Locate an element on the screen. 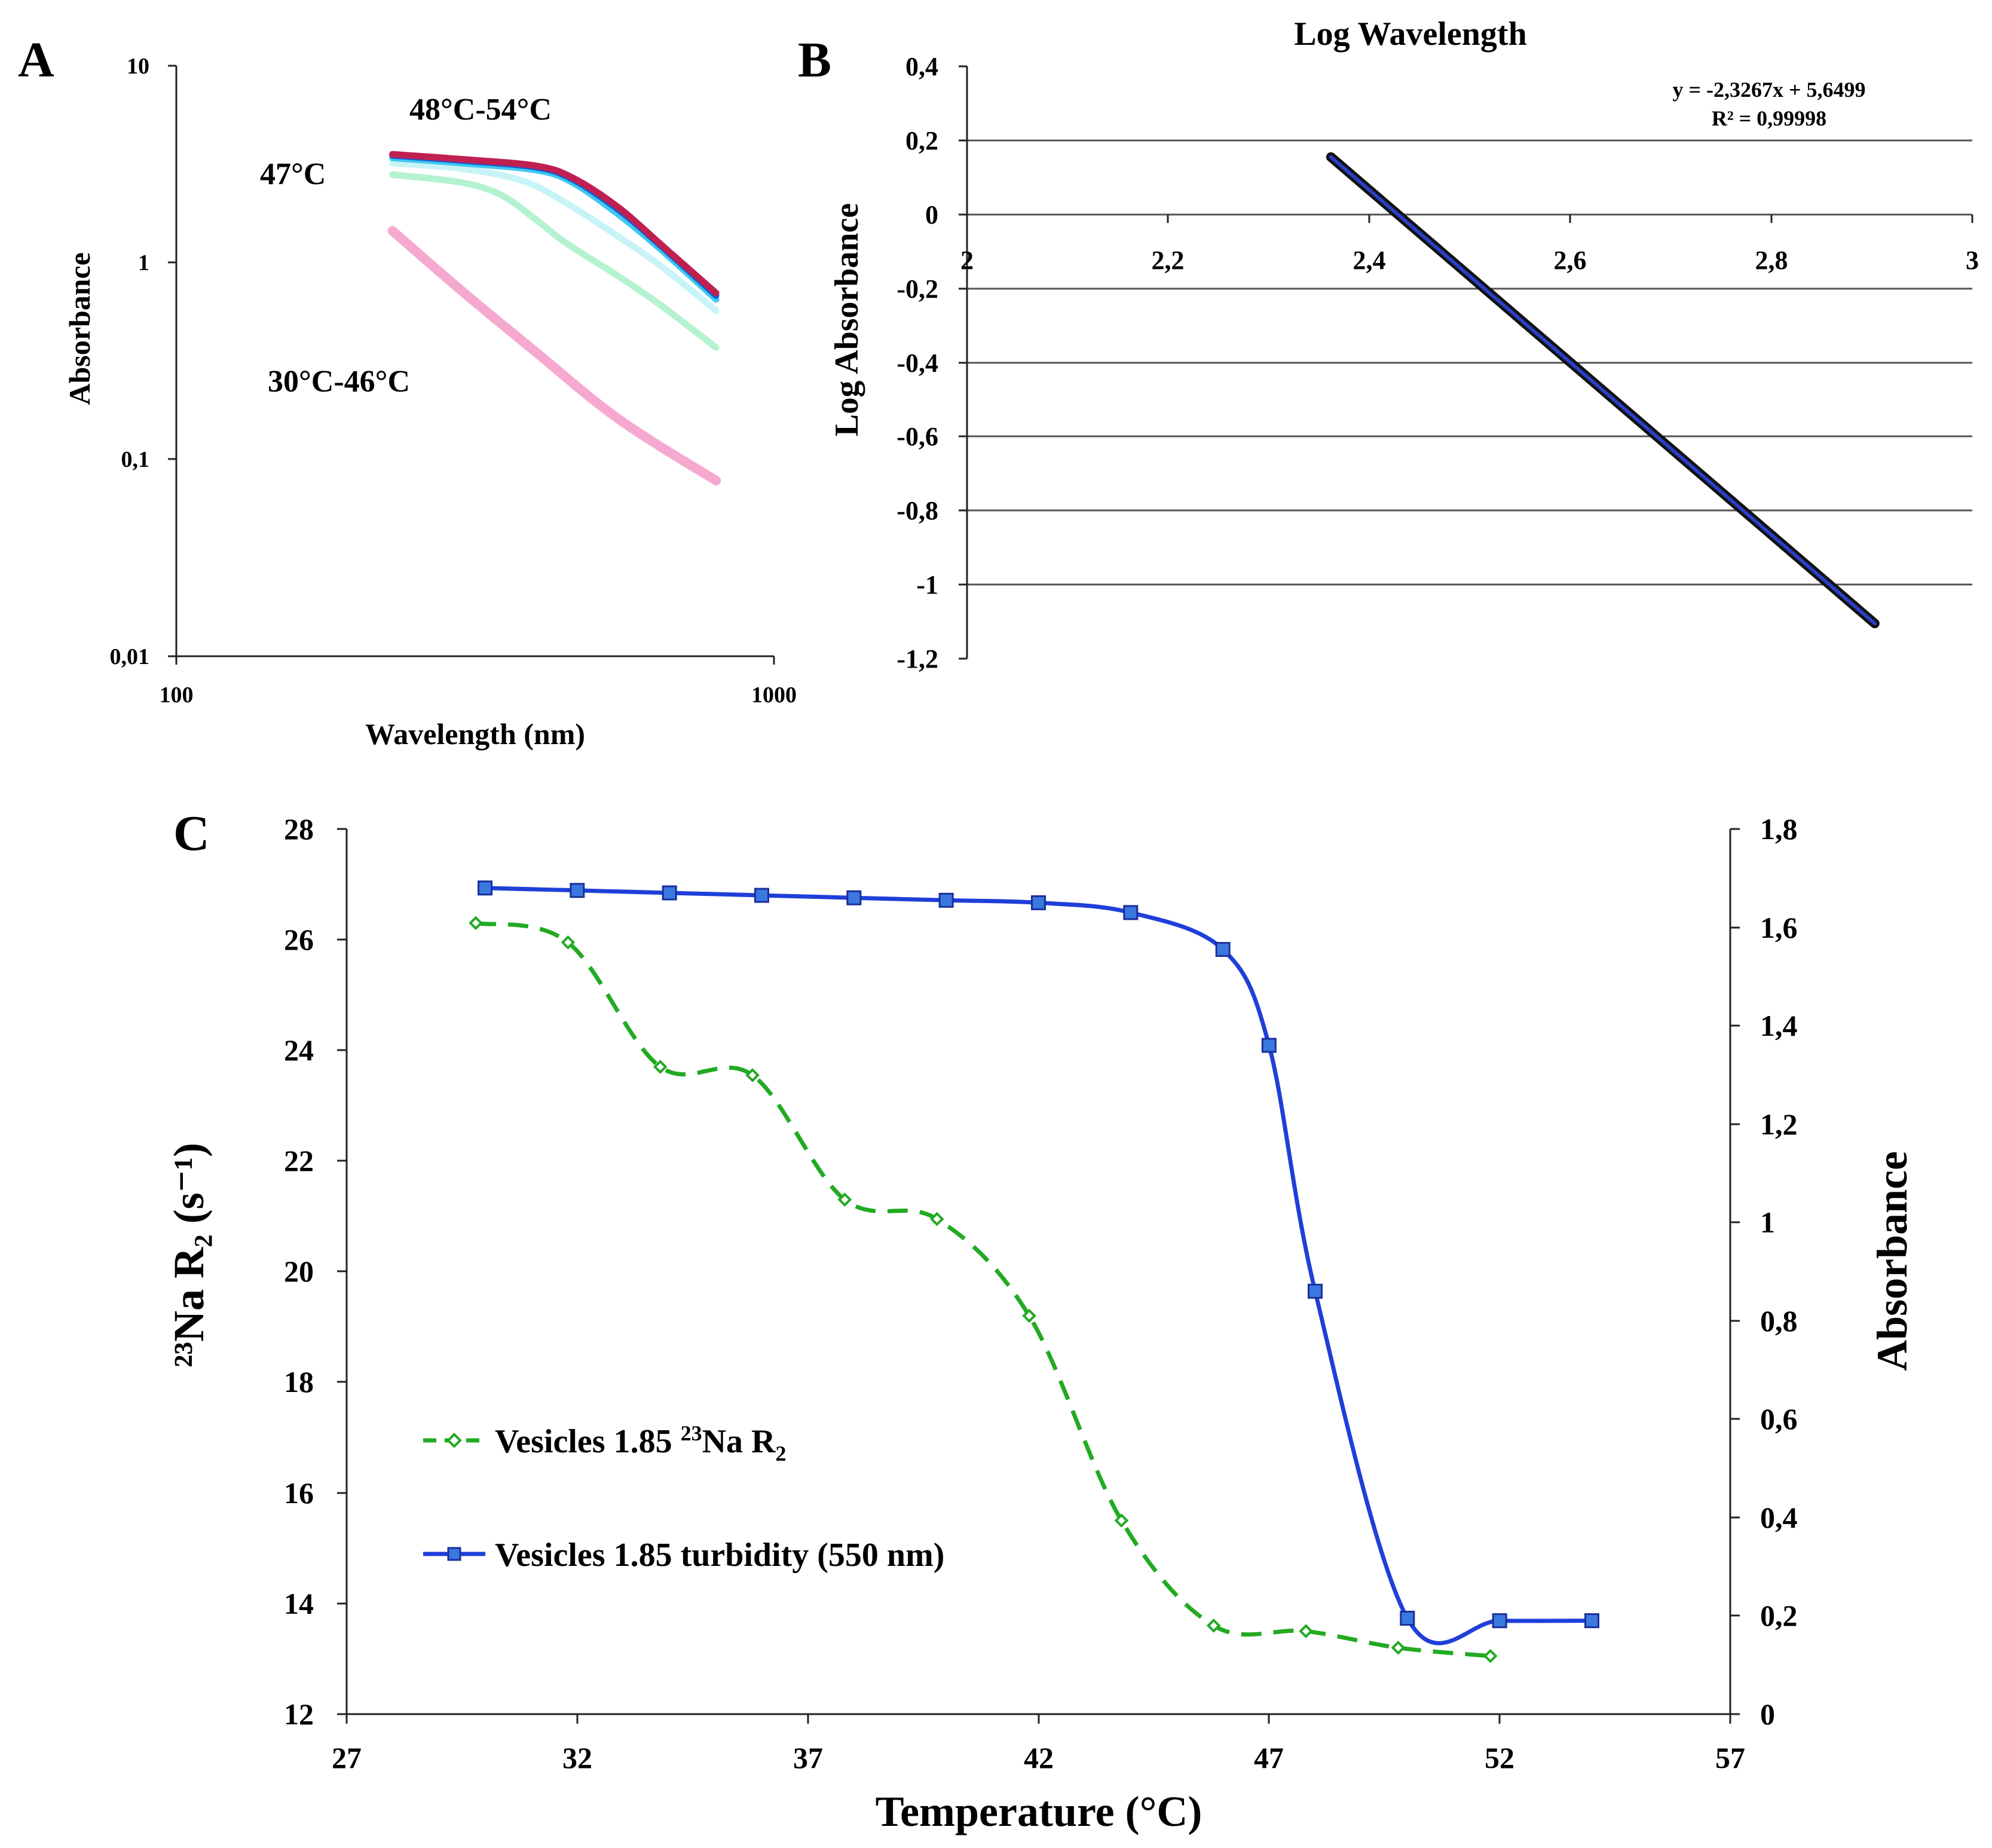 The width and height of the screenshot is (1992, 1848). panel-c-left-y-tick-label: 24 is located at coordinates (299, 1050).